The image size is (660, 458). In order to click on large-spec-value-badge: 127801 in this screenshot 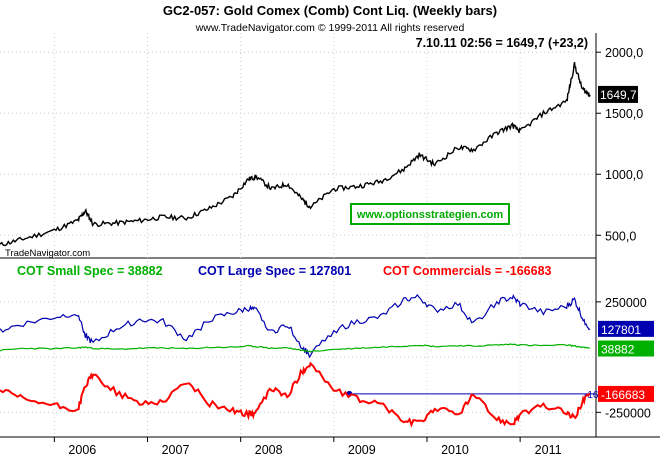, I will do `click(626, 328)`.